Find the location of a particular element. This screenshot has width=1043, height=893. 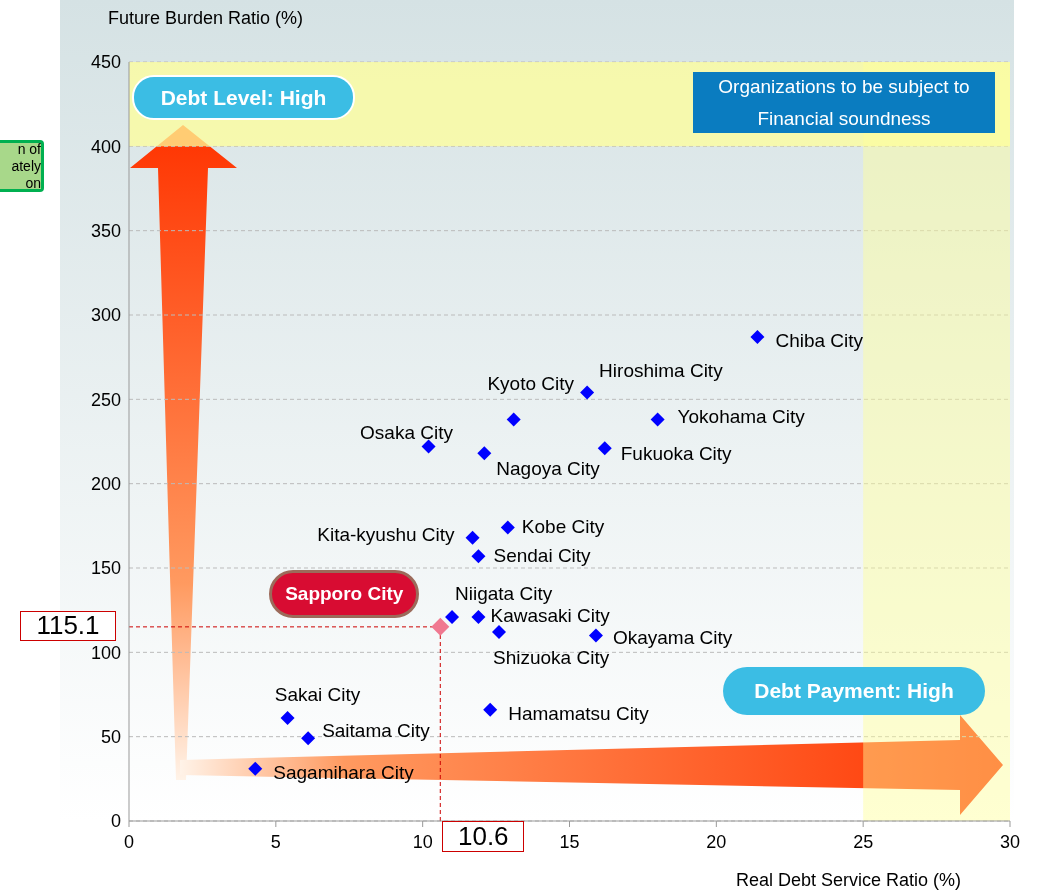

ref-line-label: 10.6 is located at coordinates (483, 836).